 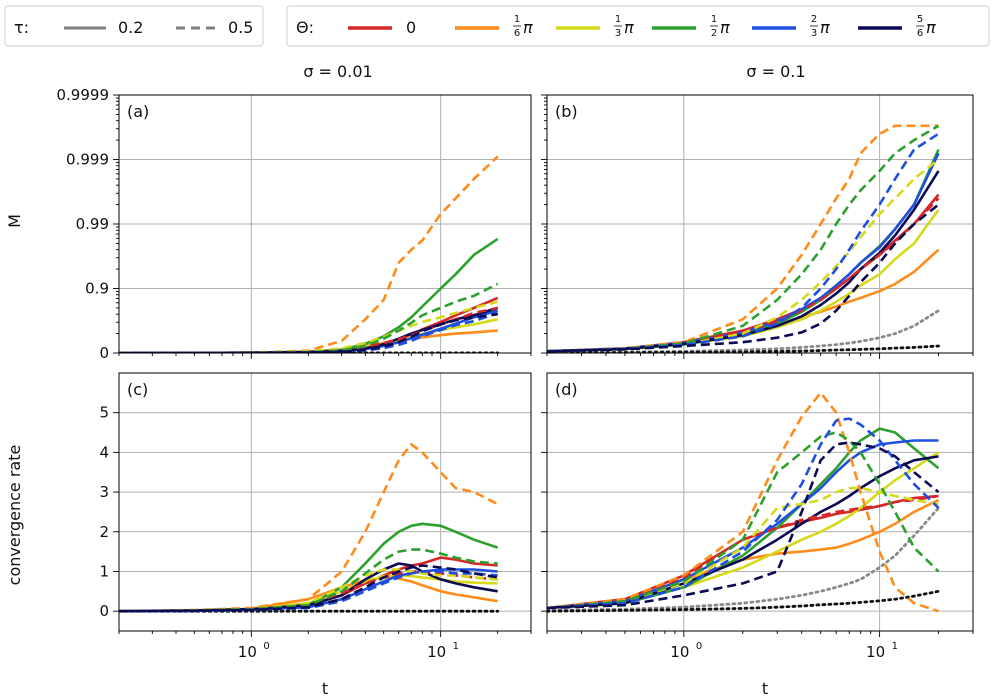 I want to click on legend-theta-label-1: 0, so click(x=411, y=27).